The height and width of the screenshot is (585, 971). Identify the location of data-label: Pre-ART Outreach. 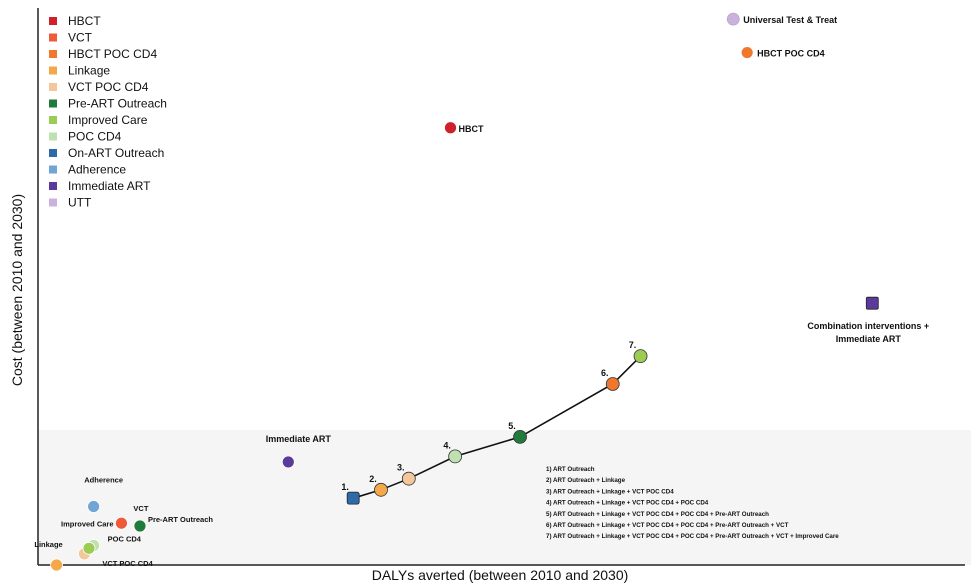
(180, 519).